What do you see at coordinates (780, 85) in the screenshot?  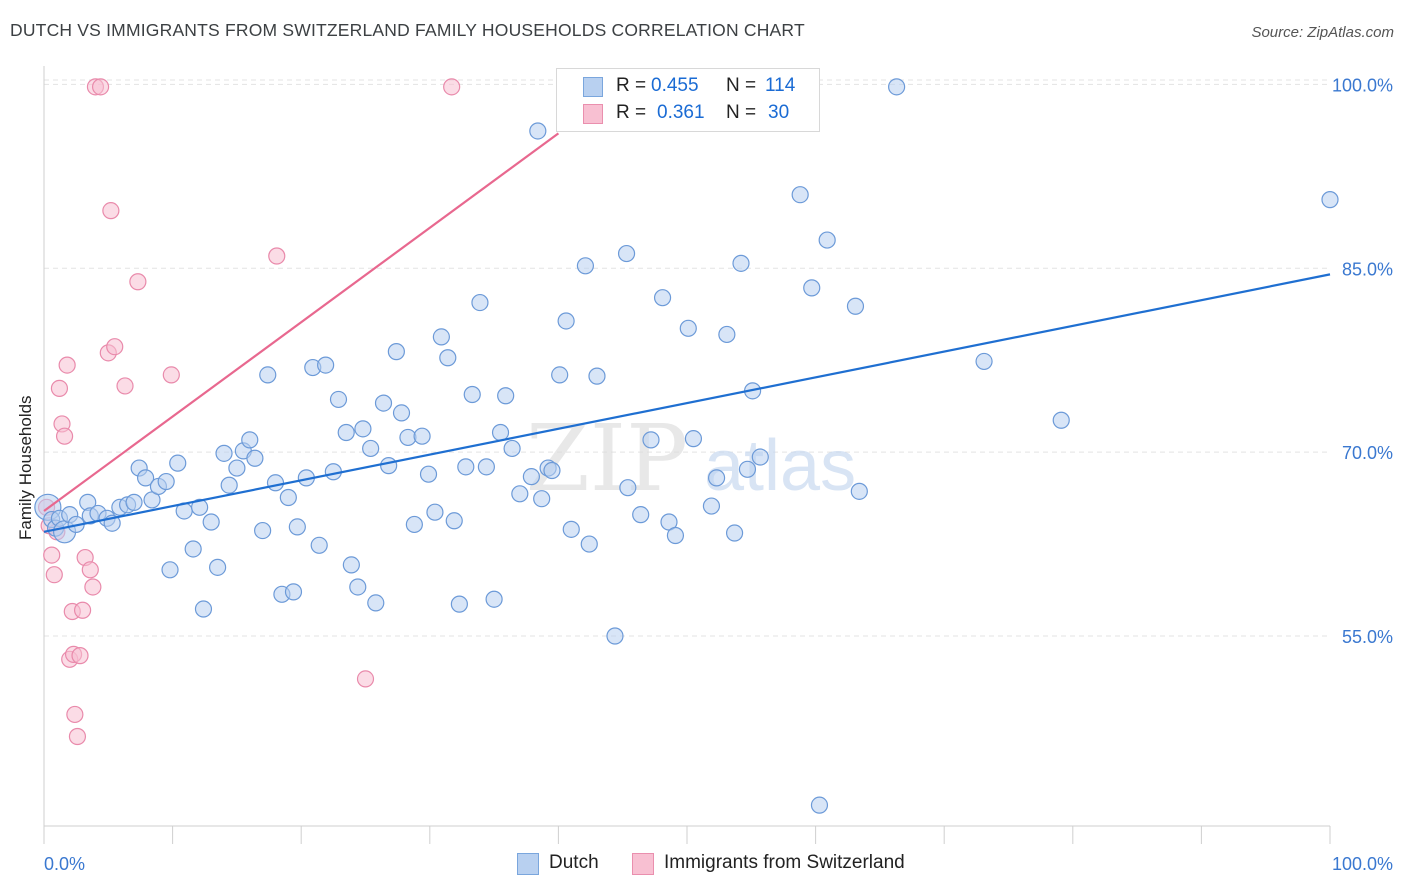 I see `legend-n-value-dutch: 114` at bounding box center [780, 85].